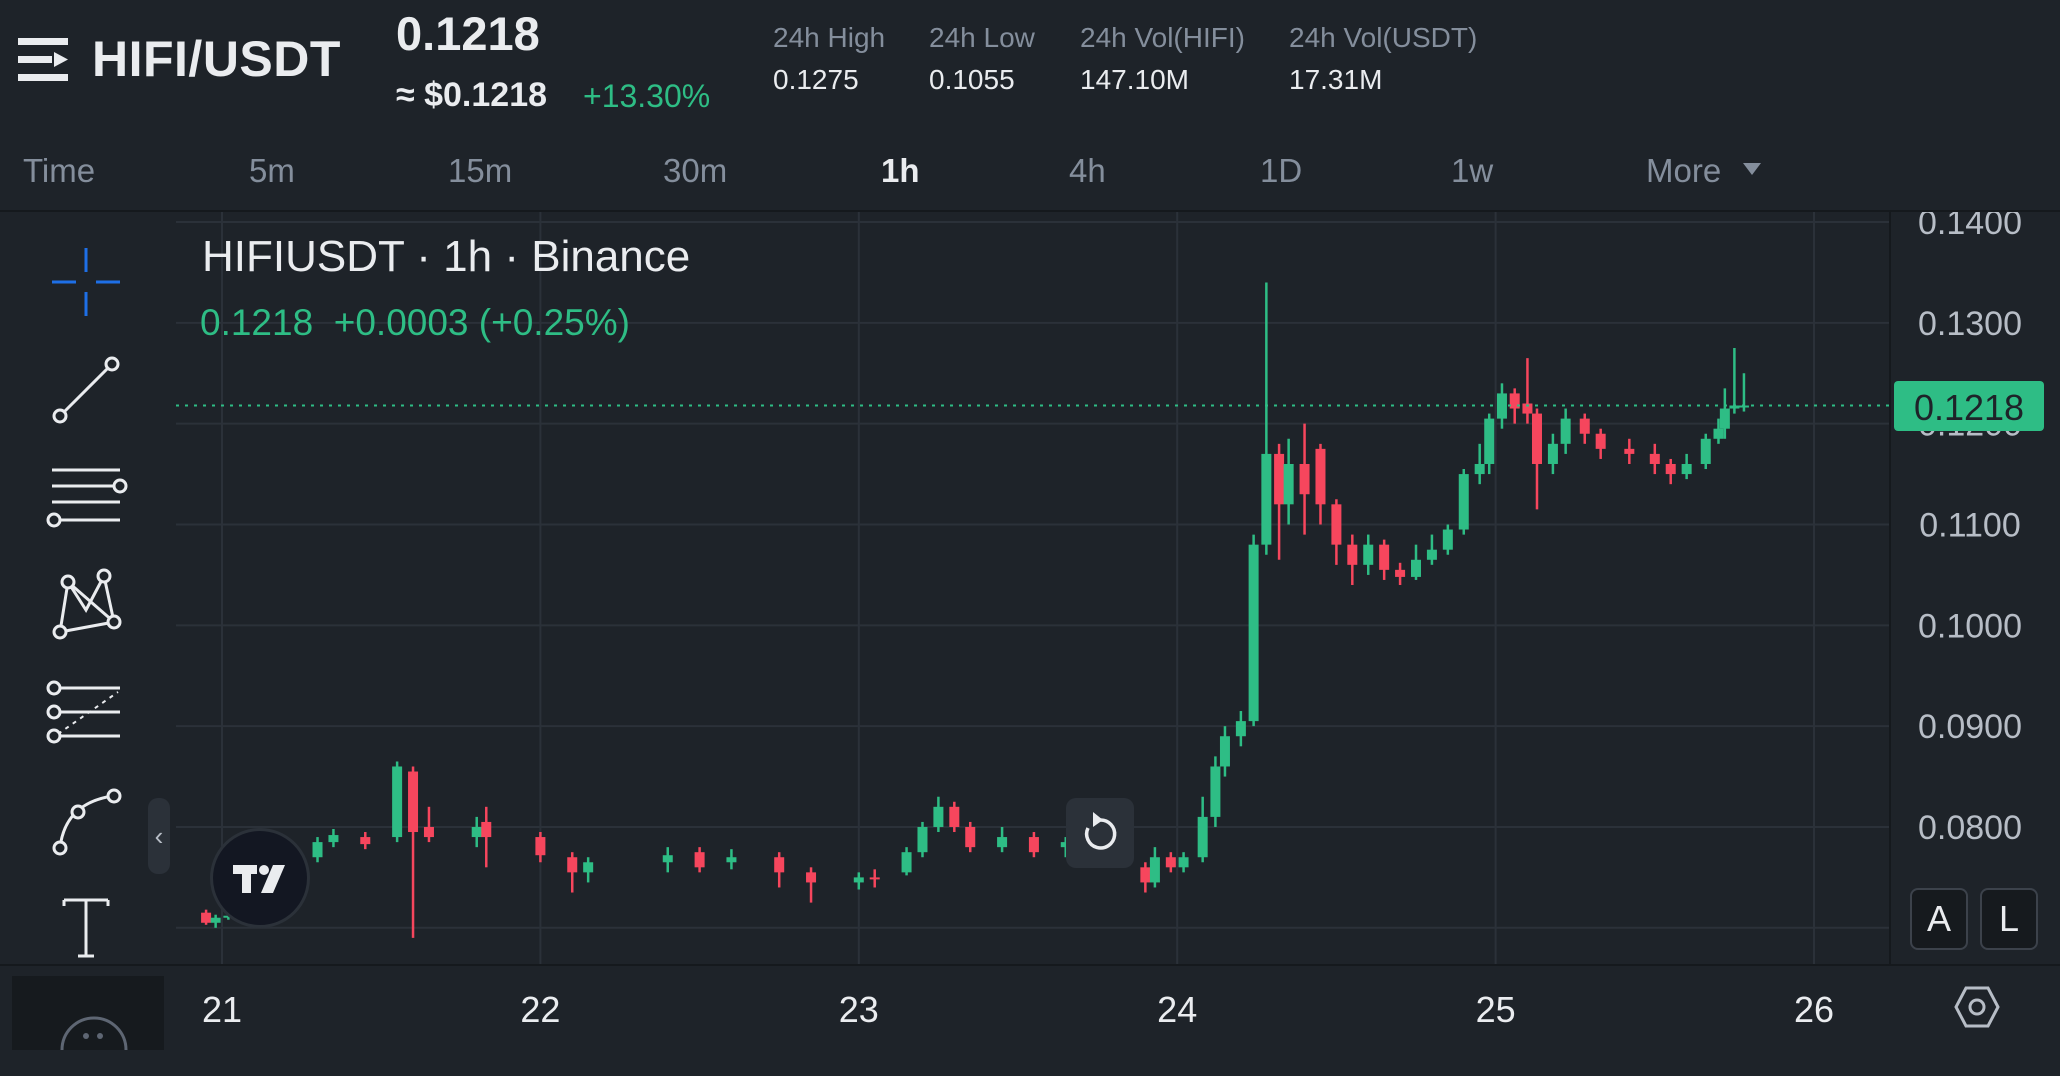 The height and width of the screenshot is (1076, 2060). I want to click on chart-legend-values: 0.1218 +0.0003 (+0.25%), so click(415, 322).